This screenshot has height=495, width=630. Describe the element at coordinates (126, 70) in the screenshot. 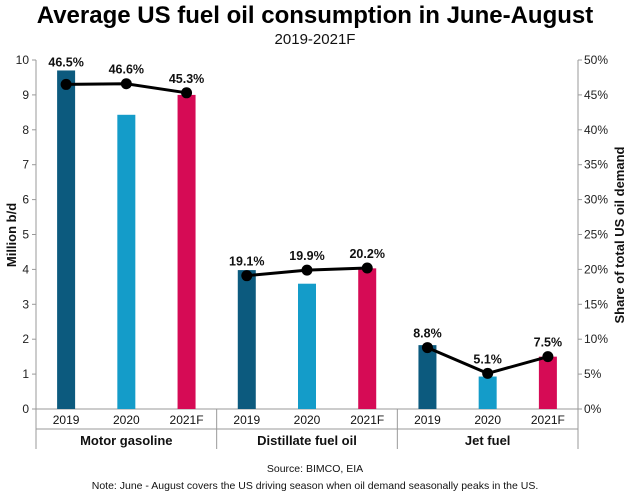

I see `share-data-label: 46.6%` at that location.